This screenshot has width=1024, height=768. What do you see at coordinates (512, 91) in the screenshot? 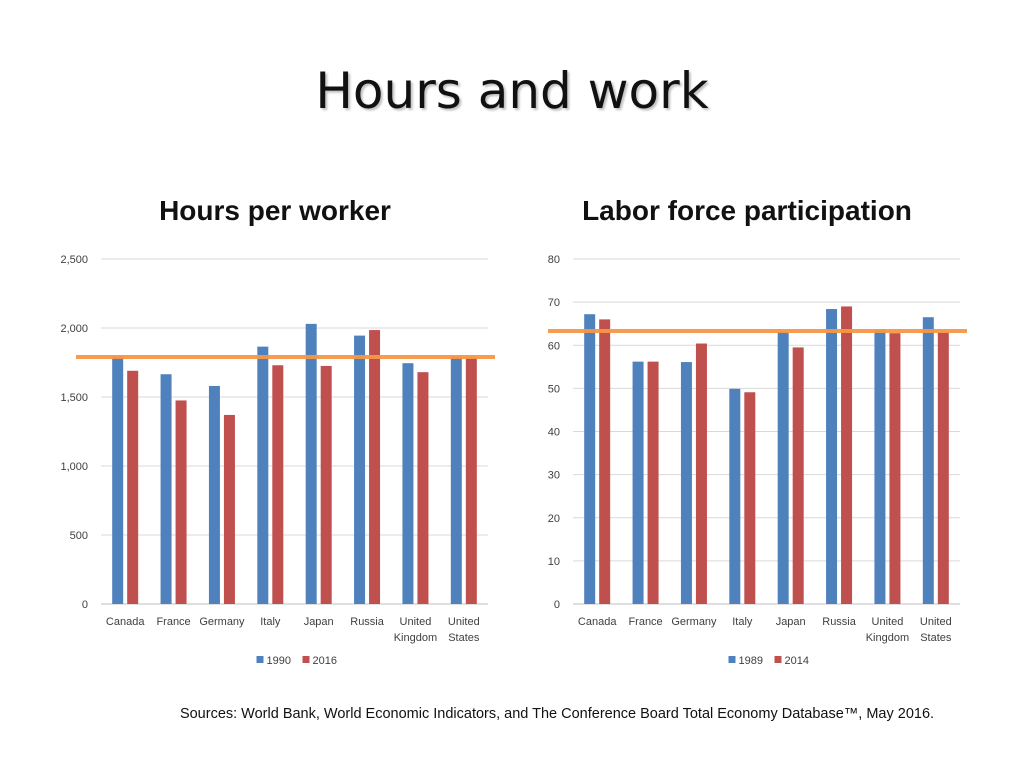
I see `slide-title: Hours and work` at bounding box center [512, 91].